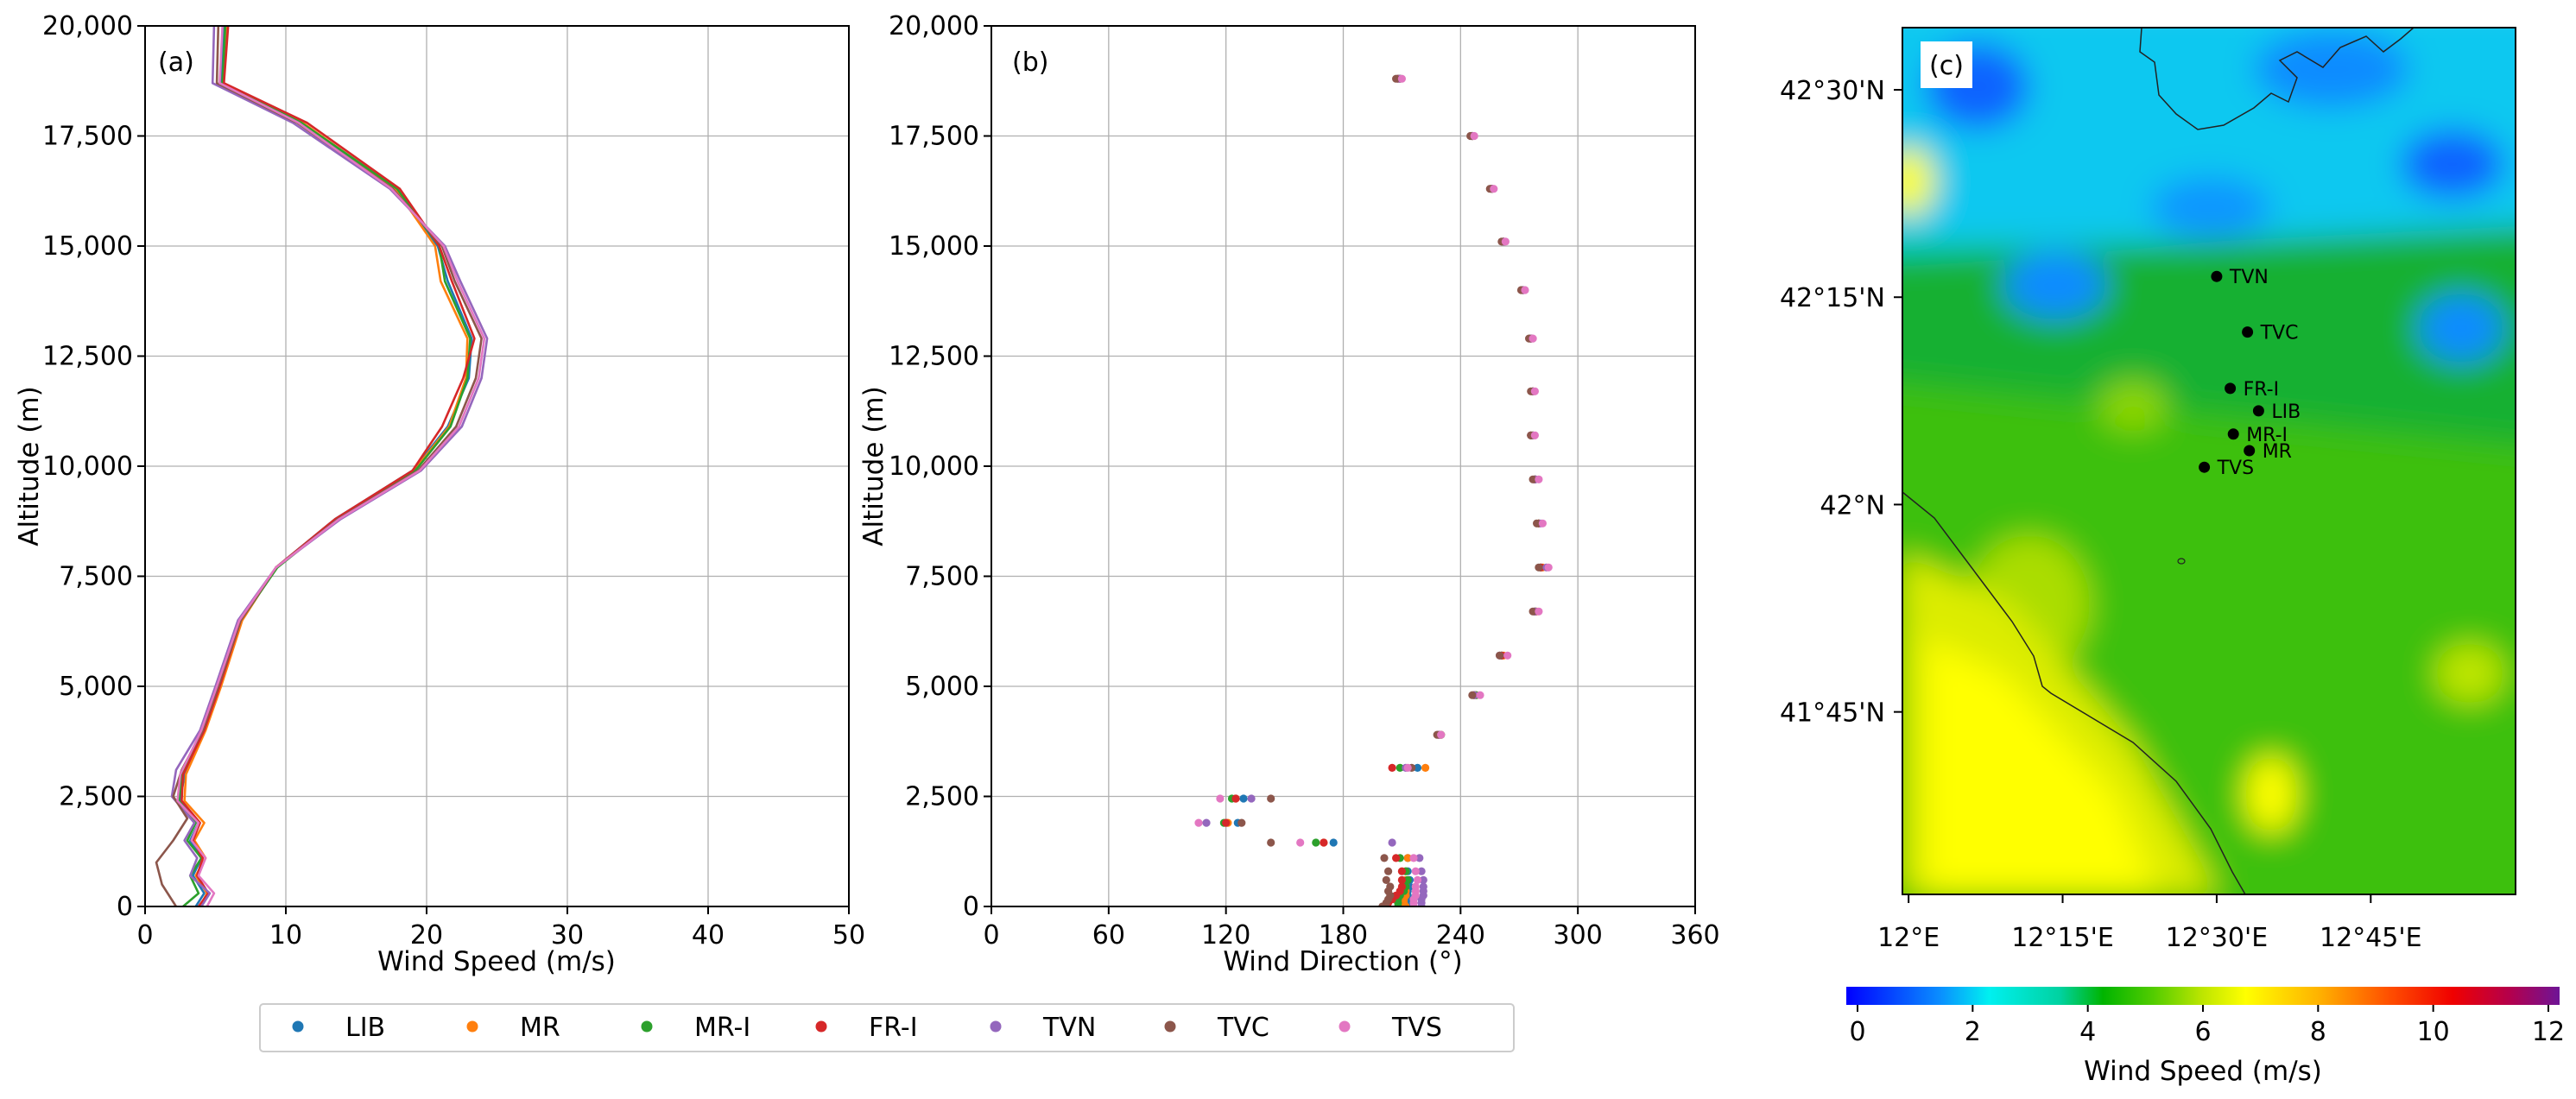 This screenshot has width=2576, height=1099. What do you see at coordinates (298, 1026) in the screenshot?
I see `legend-marker-lib` at bounding box center [298, 1026].